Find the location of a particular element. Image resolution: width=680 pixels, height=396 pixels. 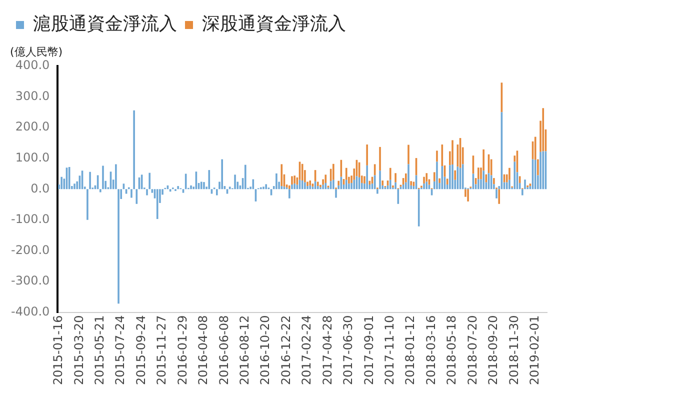

x-tick-label: 2015-03-20 is located at coordinates (79, 350).